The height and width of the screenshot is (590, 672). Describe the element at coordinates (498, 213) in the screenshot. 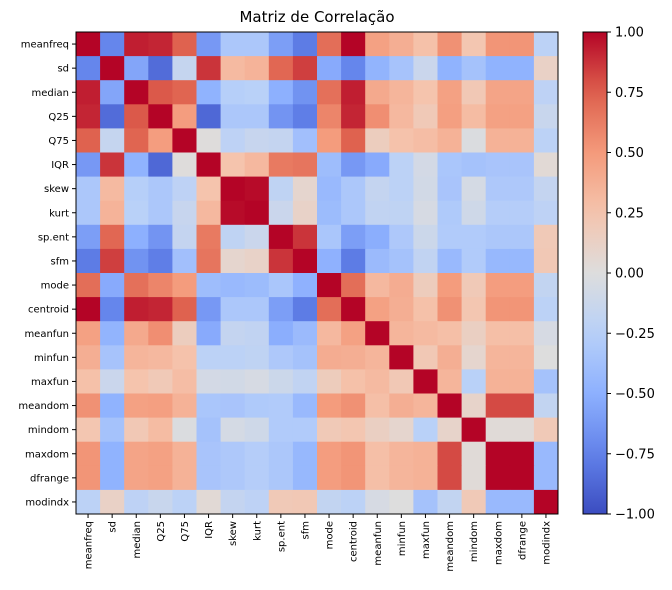

I see `heatmap-cell-kurt-maxdom` at that location.